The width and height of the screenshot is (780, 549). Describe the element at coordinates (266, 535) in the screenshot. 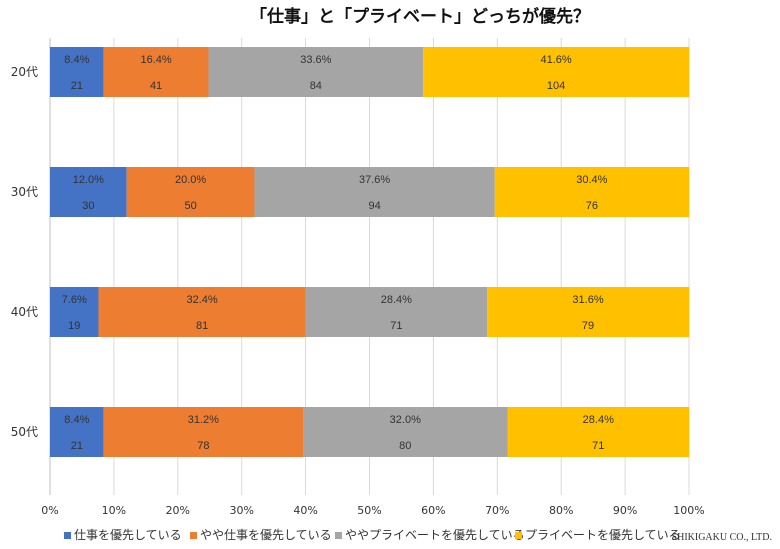

I see `legend-label: やや仕事を優先している` at that location.